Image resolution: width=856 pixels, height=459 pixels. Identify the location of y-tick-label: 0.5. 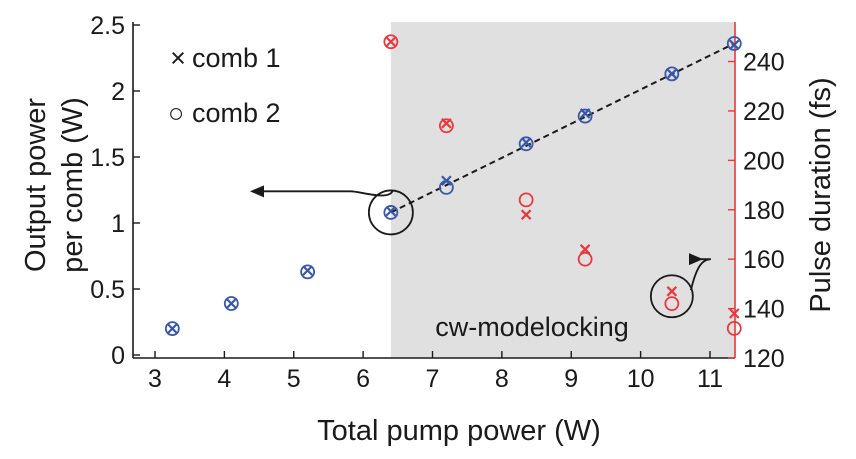
(107, 290).